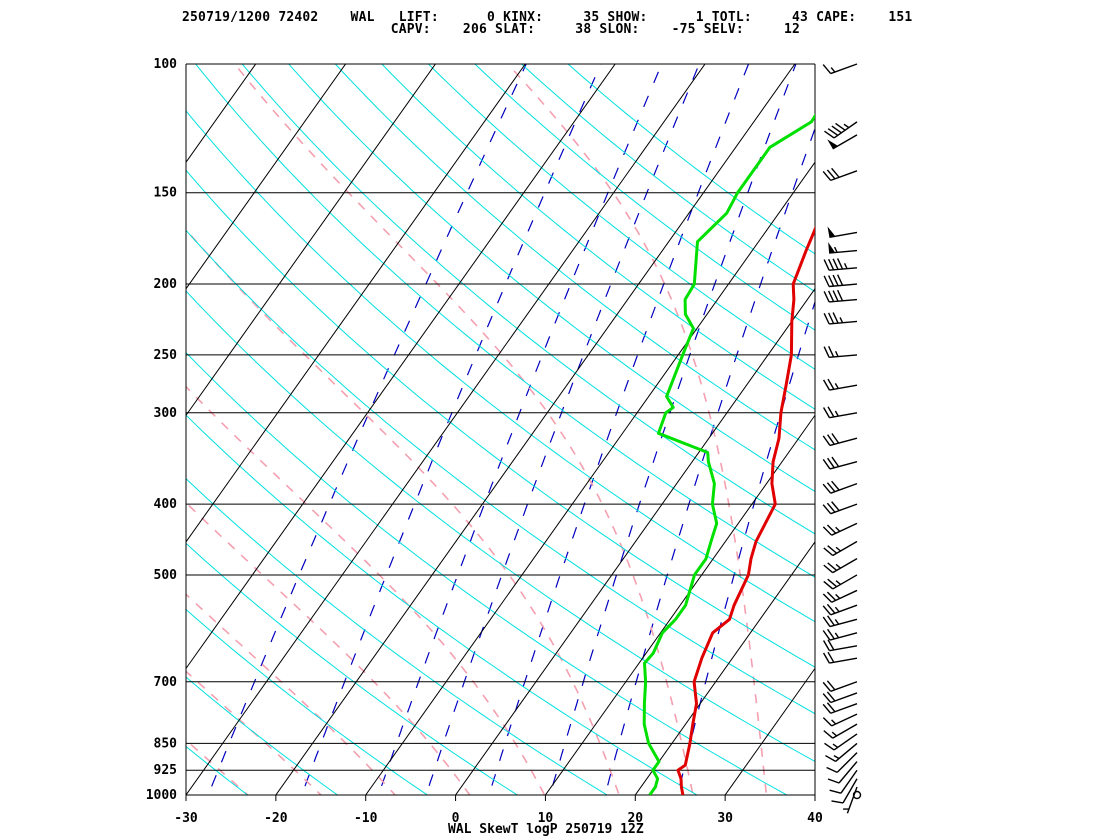  Describe the element at coordinates (165, 770) in the screenshot. I see `pressure-tick-label: 925` at that location.